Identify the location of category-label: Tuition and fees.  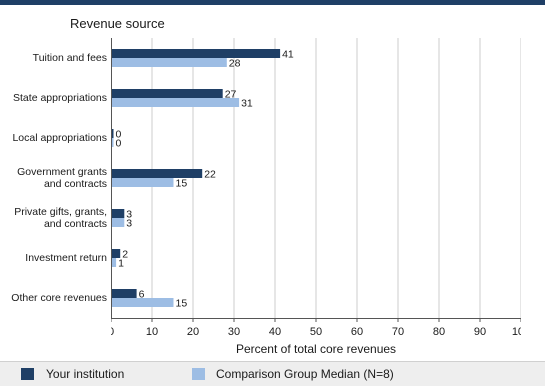
(69, 58).